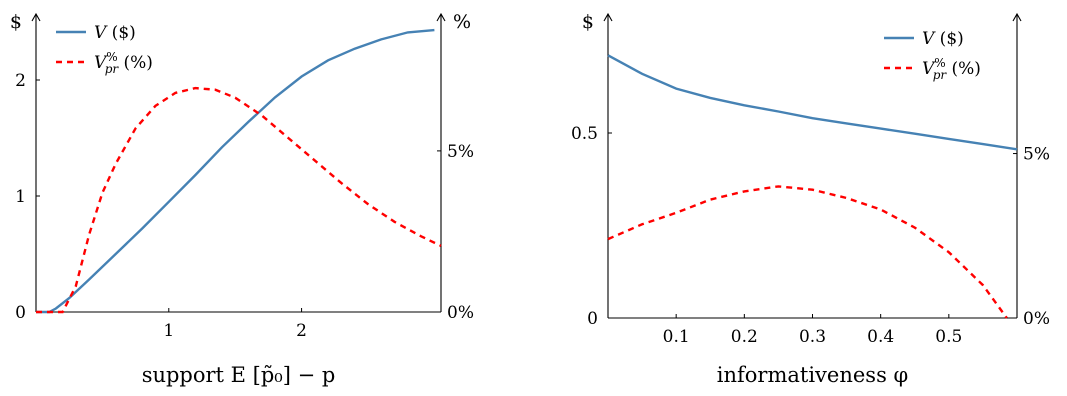 This screenshot has height=396, width=1067. I want to click on x-tick-label: 0.2, so click(744, 337).